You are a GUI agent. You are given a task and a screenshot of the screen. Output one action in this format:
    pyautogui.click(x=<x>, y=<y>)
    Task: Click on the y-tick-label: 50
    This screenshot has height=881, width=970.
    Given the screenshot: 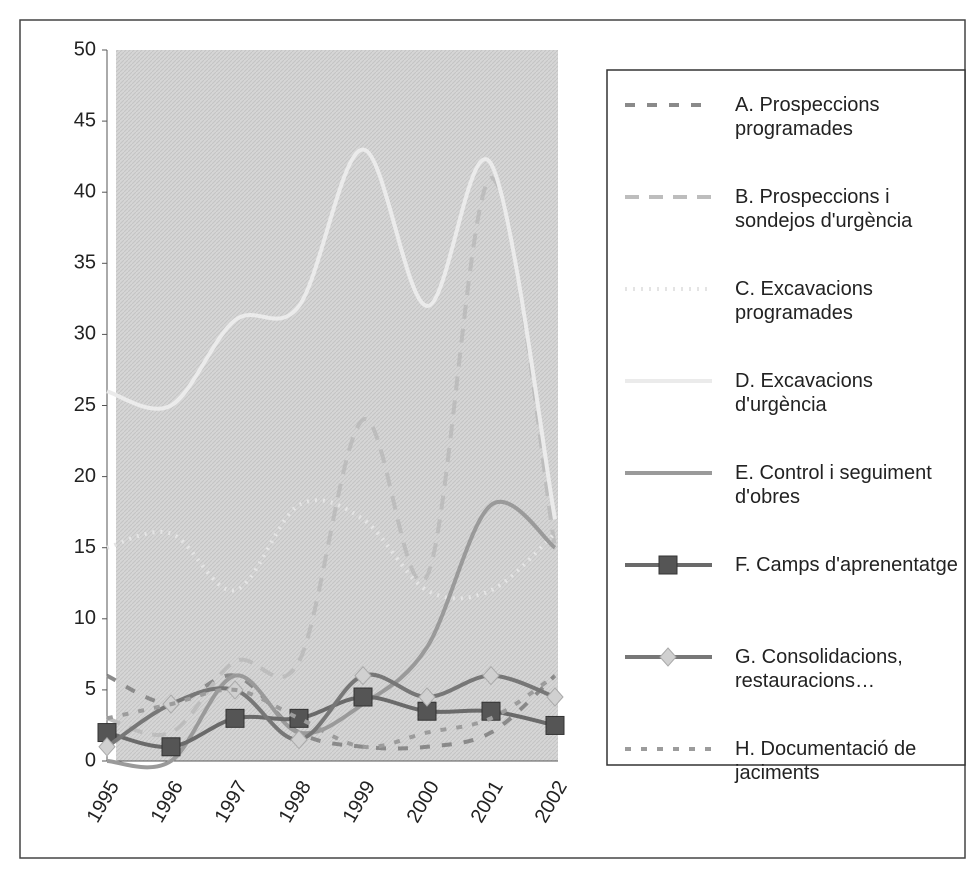 What is the action you would take?
    pyautogui.click(x=85, y=49)
    